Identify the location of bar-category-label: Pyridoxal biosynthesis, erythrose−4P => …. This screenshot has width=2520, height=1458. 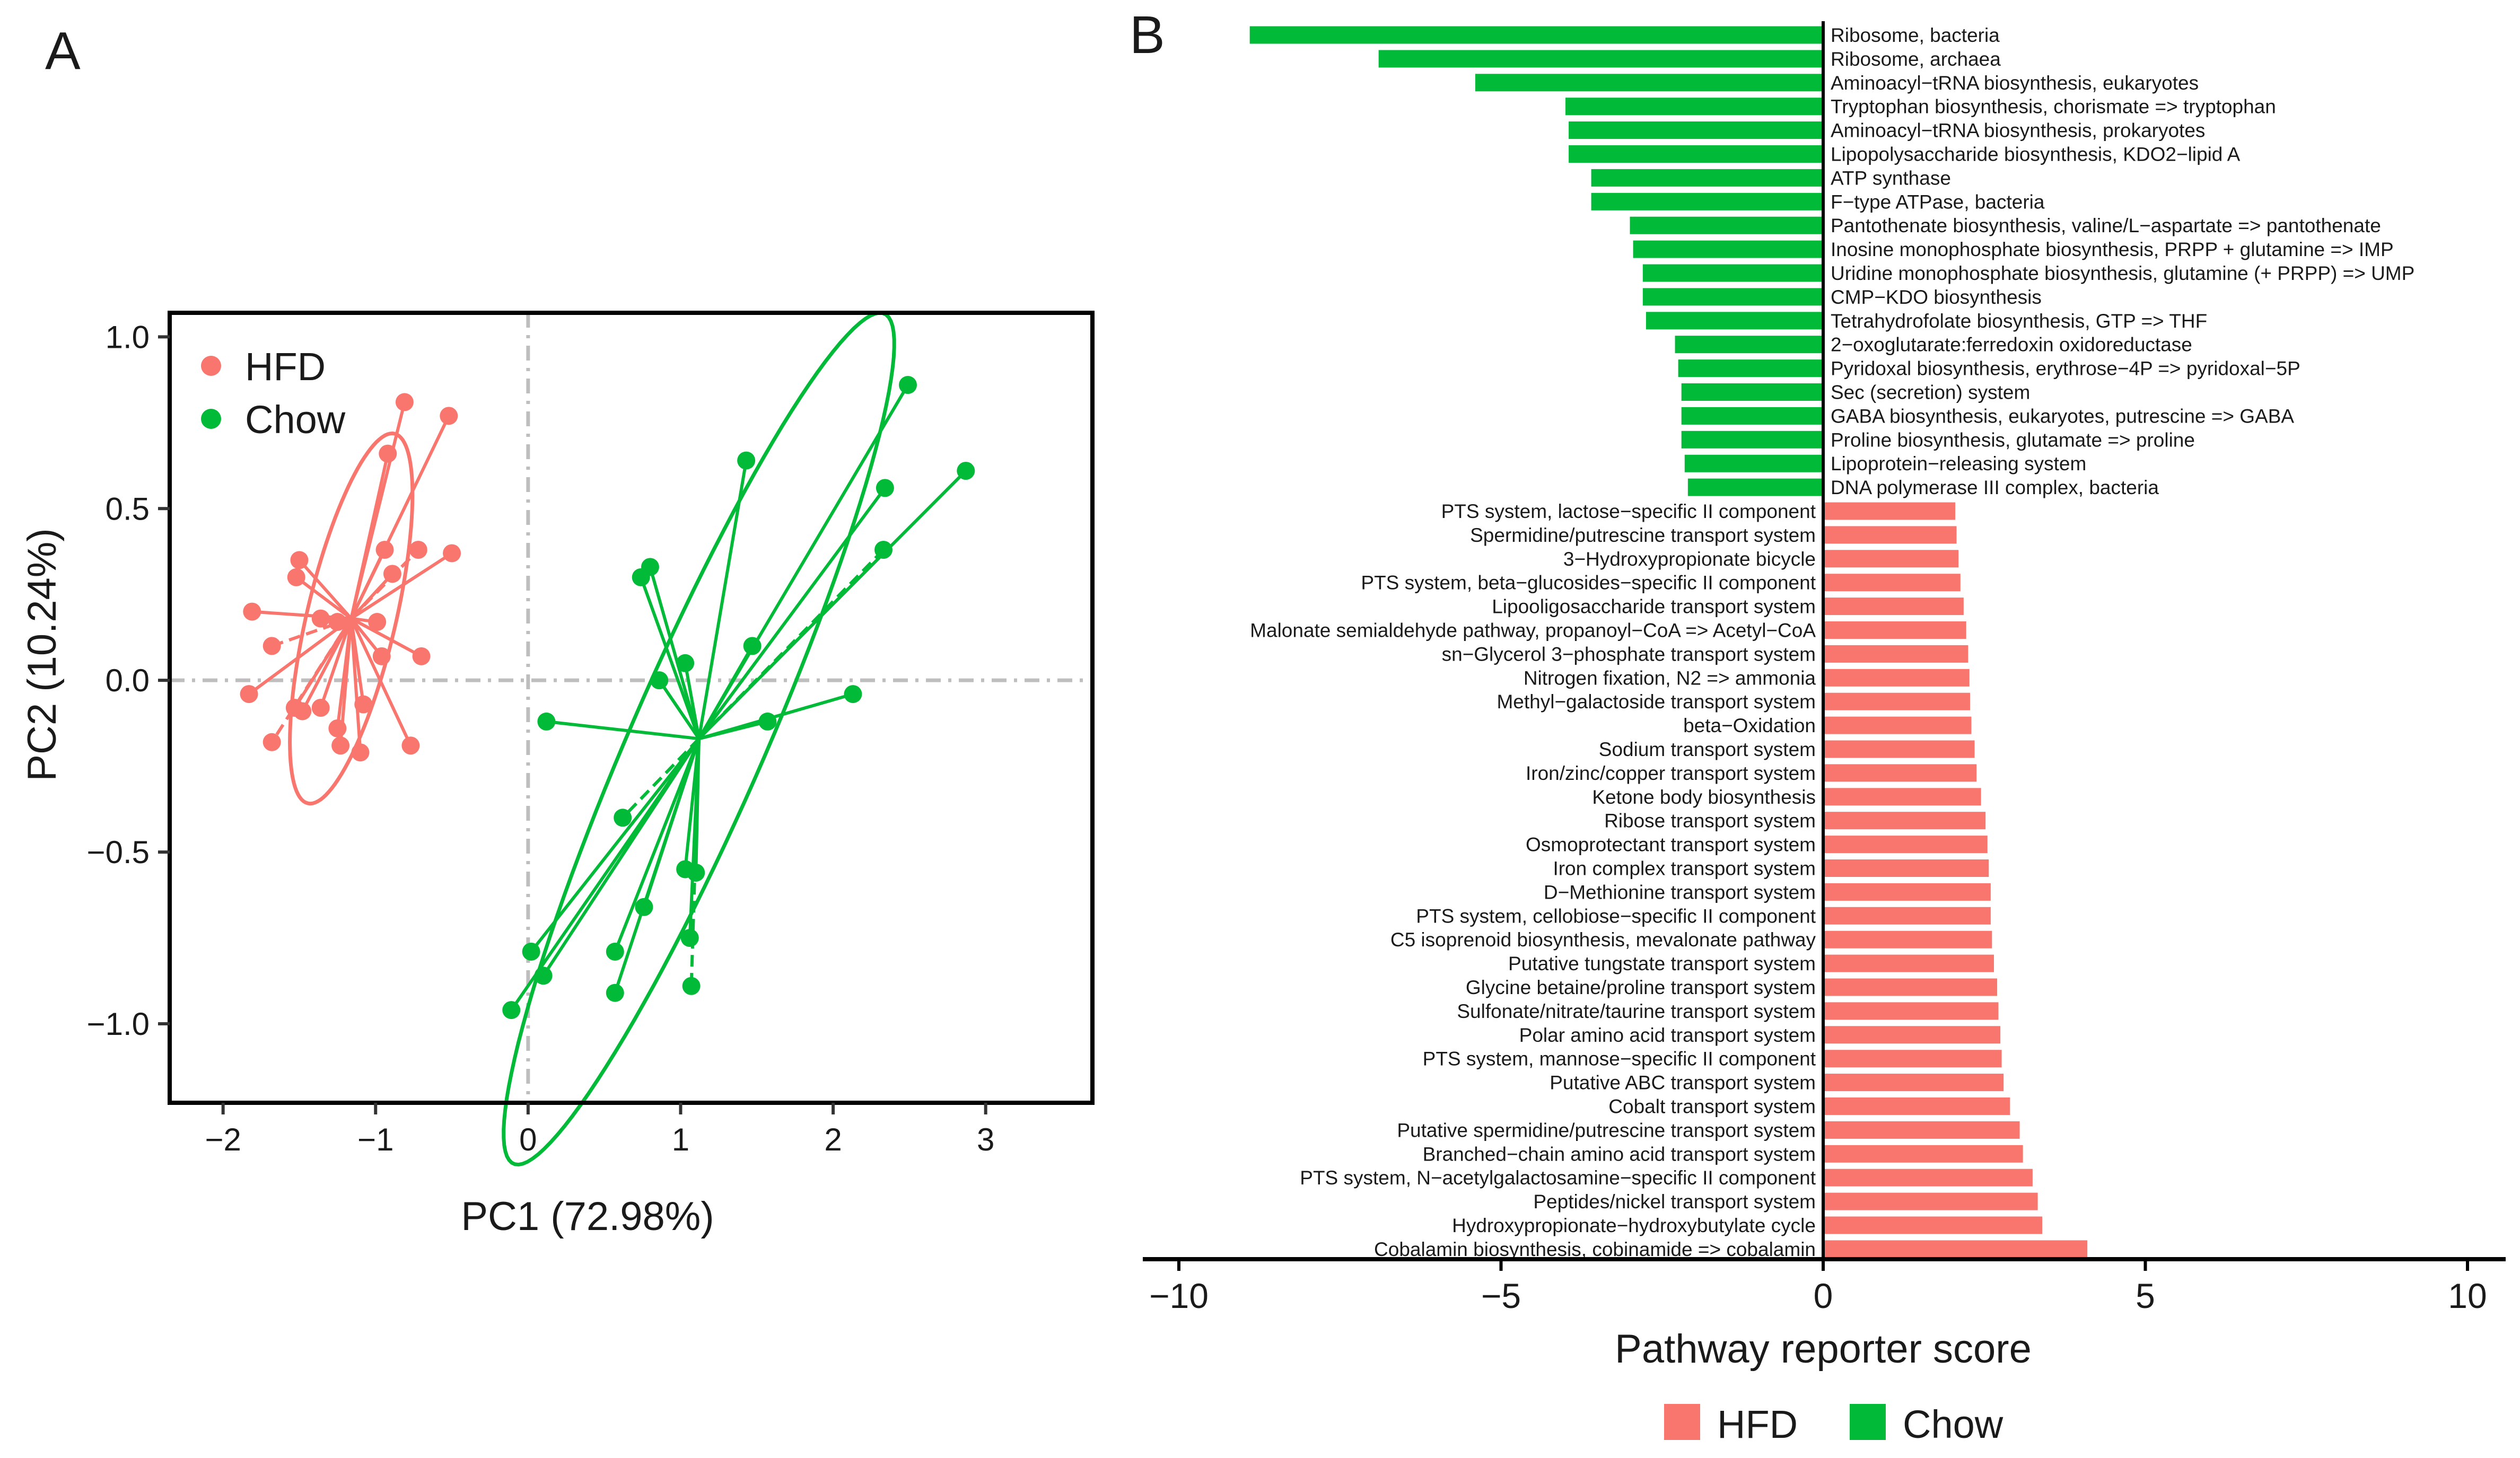
(2065, 369).